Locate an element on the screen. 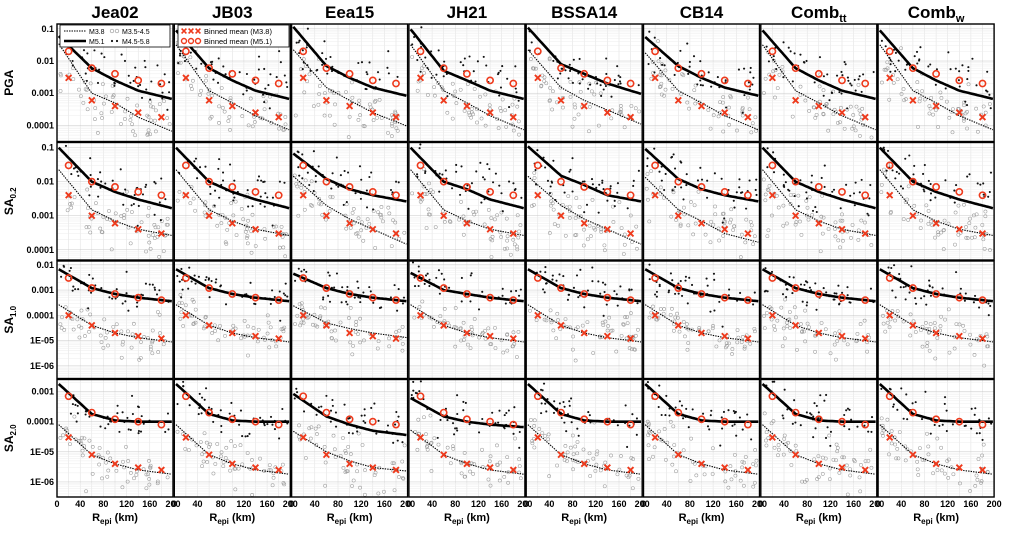 This screenshot has width=1024, height=533. model-curve-m38 is located at coordinates (584, 87).